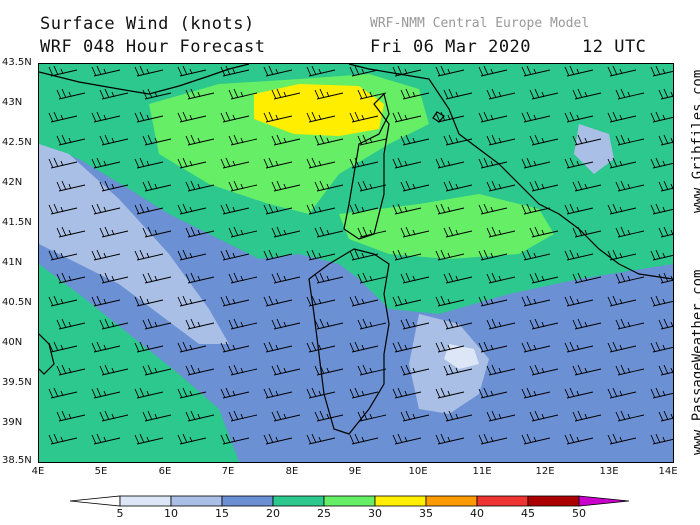 The height and width of the screenshot is (525, 700). What do you see at coordinates (171, 513) in the screenshot?
I see `legend-label: 10` at bounding box center [171, 513].